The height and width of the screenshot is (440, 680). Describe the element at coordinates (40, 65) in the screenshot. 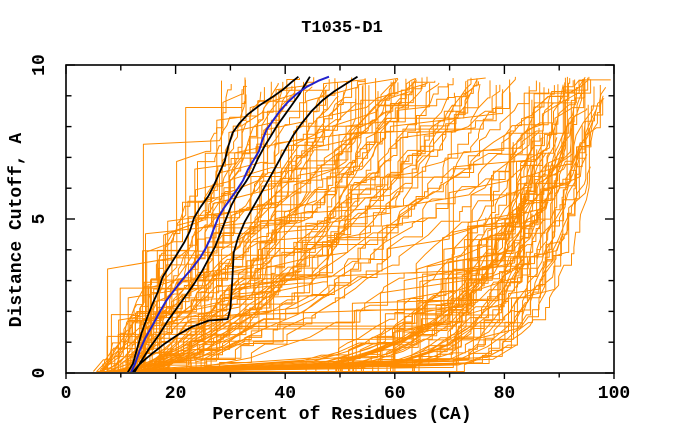

I see `y-tick-label: 10` at that location.